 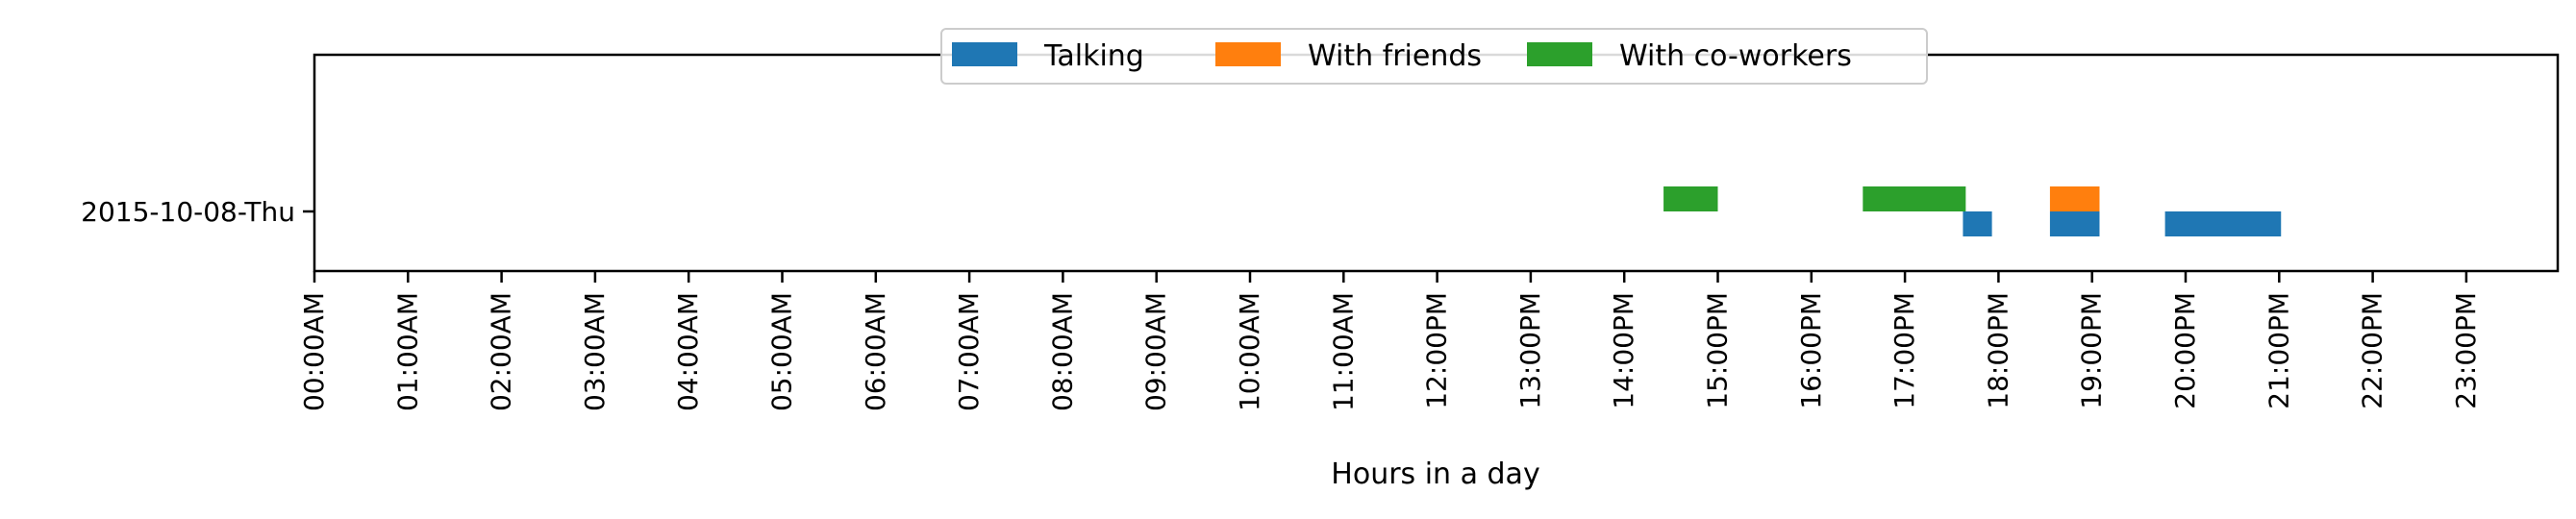 I want to click on x-tick-label: 16:00PM, so click(x=1811, y=350).